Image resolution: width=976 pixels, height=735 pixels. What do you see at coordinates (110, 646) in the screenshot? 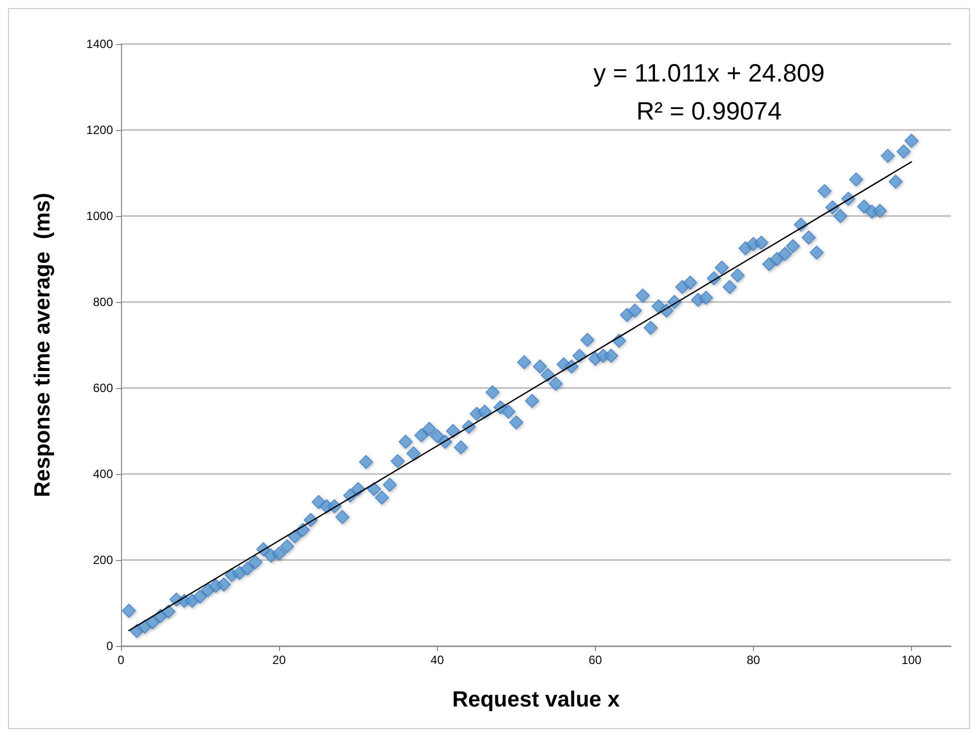
I see `y-tick-label: 0` at bounding box center [110, 646].